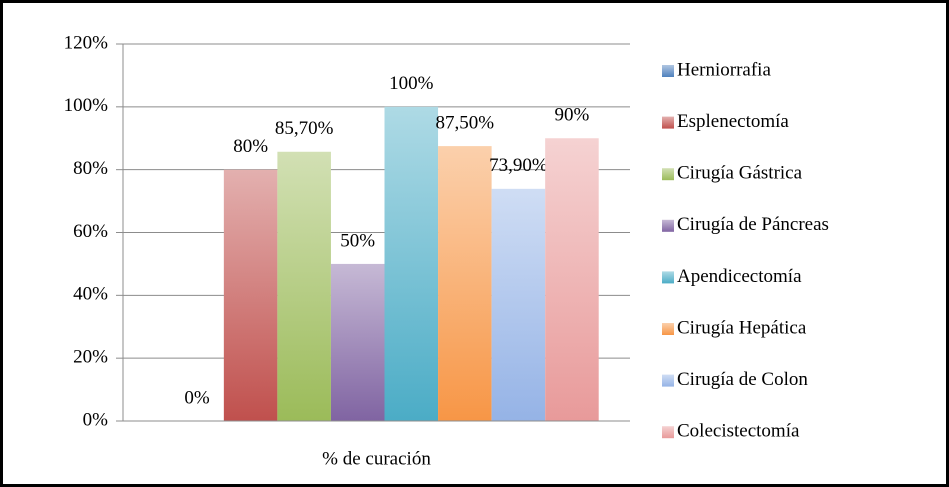 This screenshot has width=949, height=487. Describe the element at coordinates (733, 121) in the screenshot. I see `legend-label: Esplenectomía` at that location.